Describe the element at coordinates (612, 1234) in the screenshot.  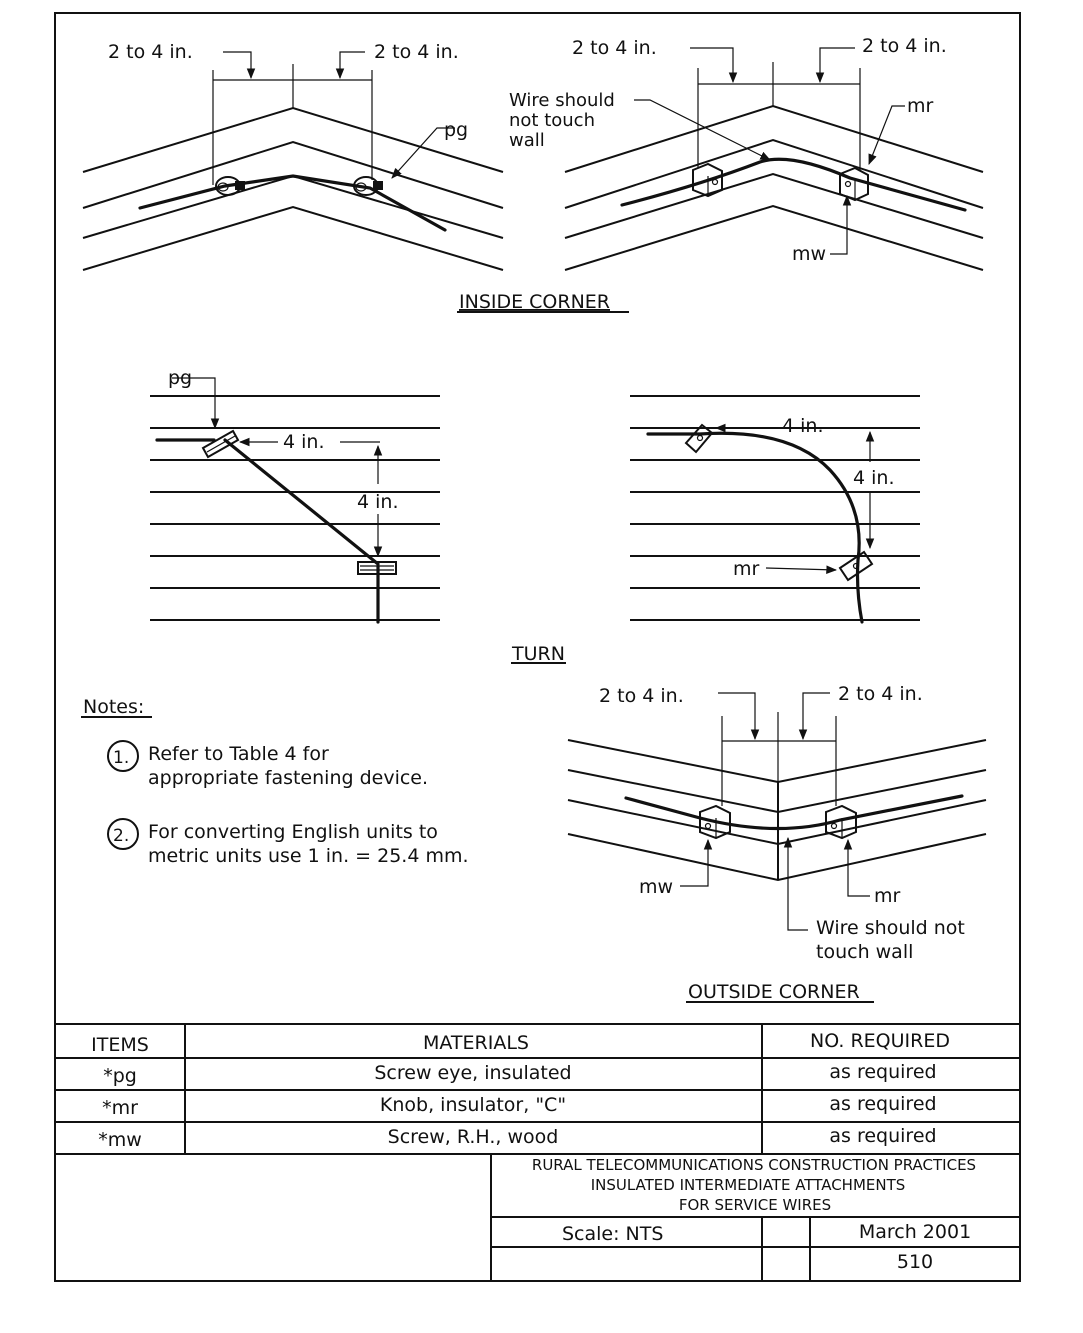
I see `scale-label: Scale: NTS` at that location.